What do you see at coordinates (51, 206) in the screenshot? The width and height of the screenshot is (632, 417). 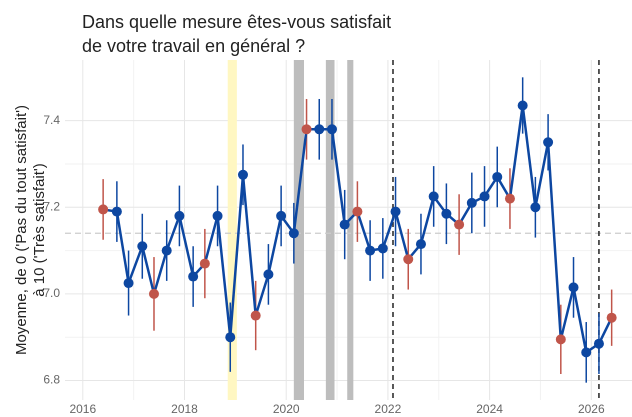 I see `y-tick-label: 7.2` at bounding box center [51, 206].